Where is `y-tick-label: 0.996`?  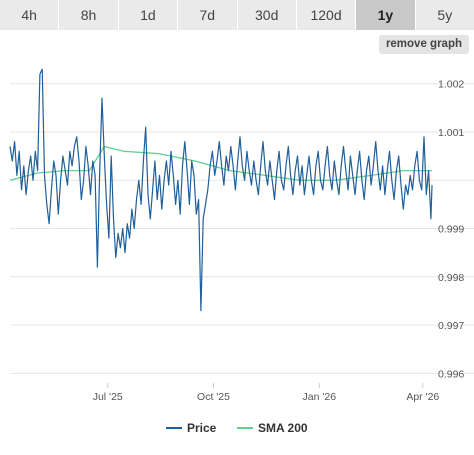
y-tick-label: 0.996 is located at coordinates (451, 374).